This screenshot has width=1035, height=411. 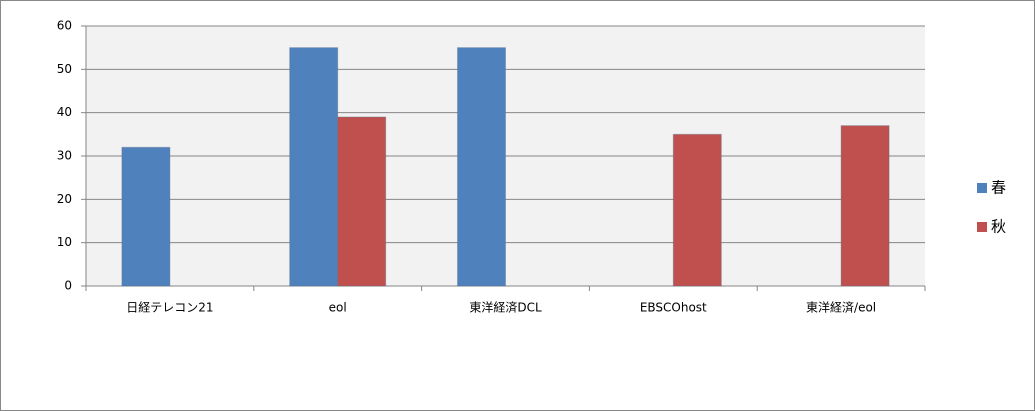 What do you see at coordinates (673, 308) in the screenshot?
I see `x-tick-label: EBSCOhost` at bounding box center [673, 308].